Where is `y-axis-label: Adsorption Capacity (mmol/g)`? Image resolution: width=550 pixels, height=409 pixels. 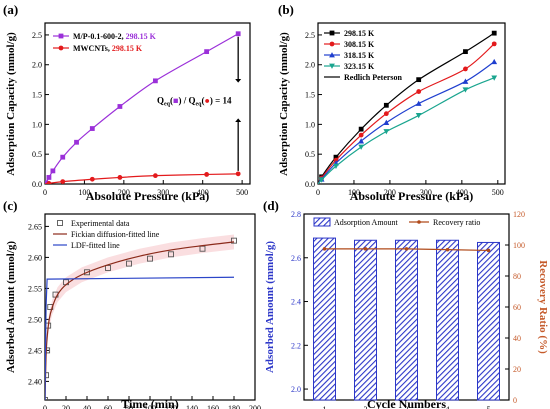
y-axis-label: Adsorption Capacity (mmol/g) is located at coordinates (11, 104).